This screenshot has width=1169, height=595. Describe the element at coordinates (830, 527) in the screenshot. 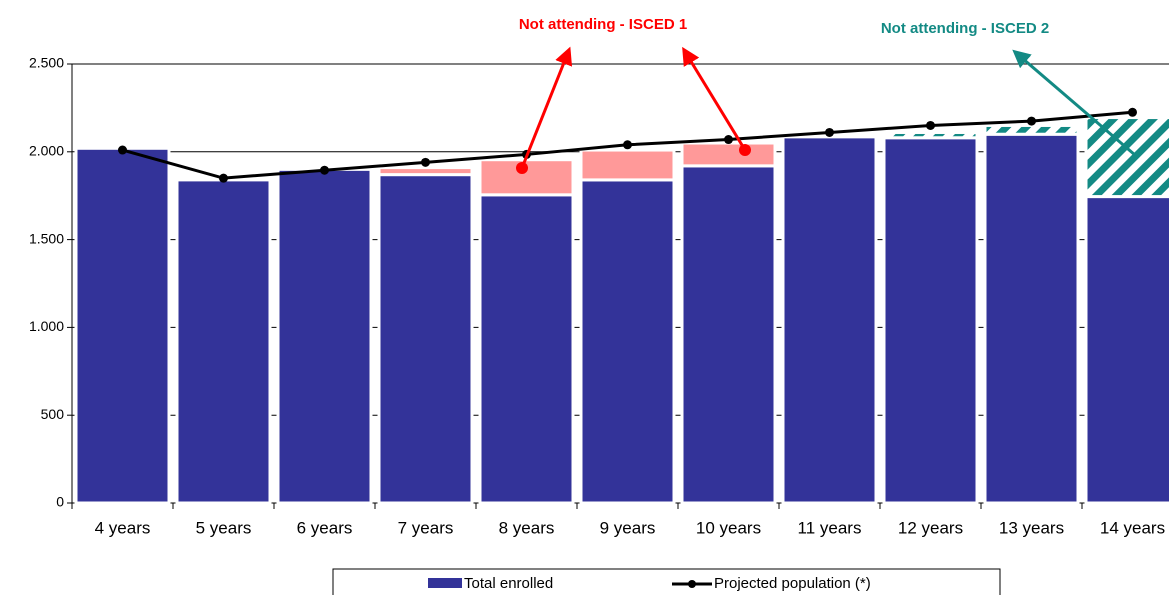

I see `x-tick-label: 11 years` at that location.